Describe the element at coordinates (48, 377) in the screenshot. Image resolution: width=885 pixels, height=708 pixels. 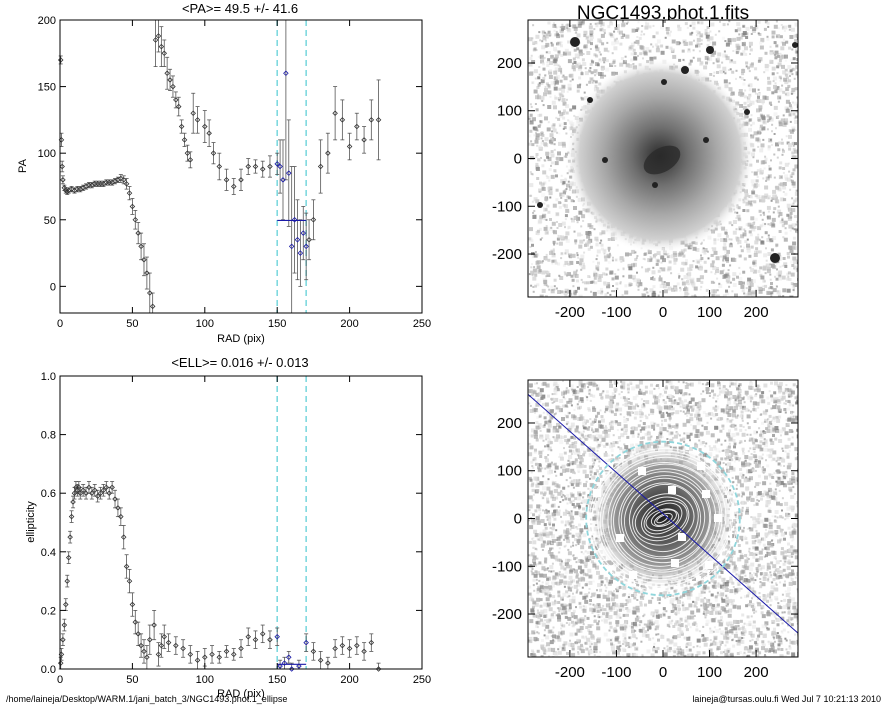
I see `y-tick-label-5: 1.0` at that location.